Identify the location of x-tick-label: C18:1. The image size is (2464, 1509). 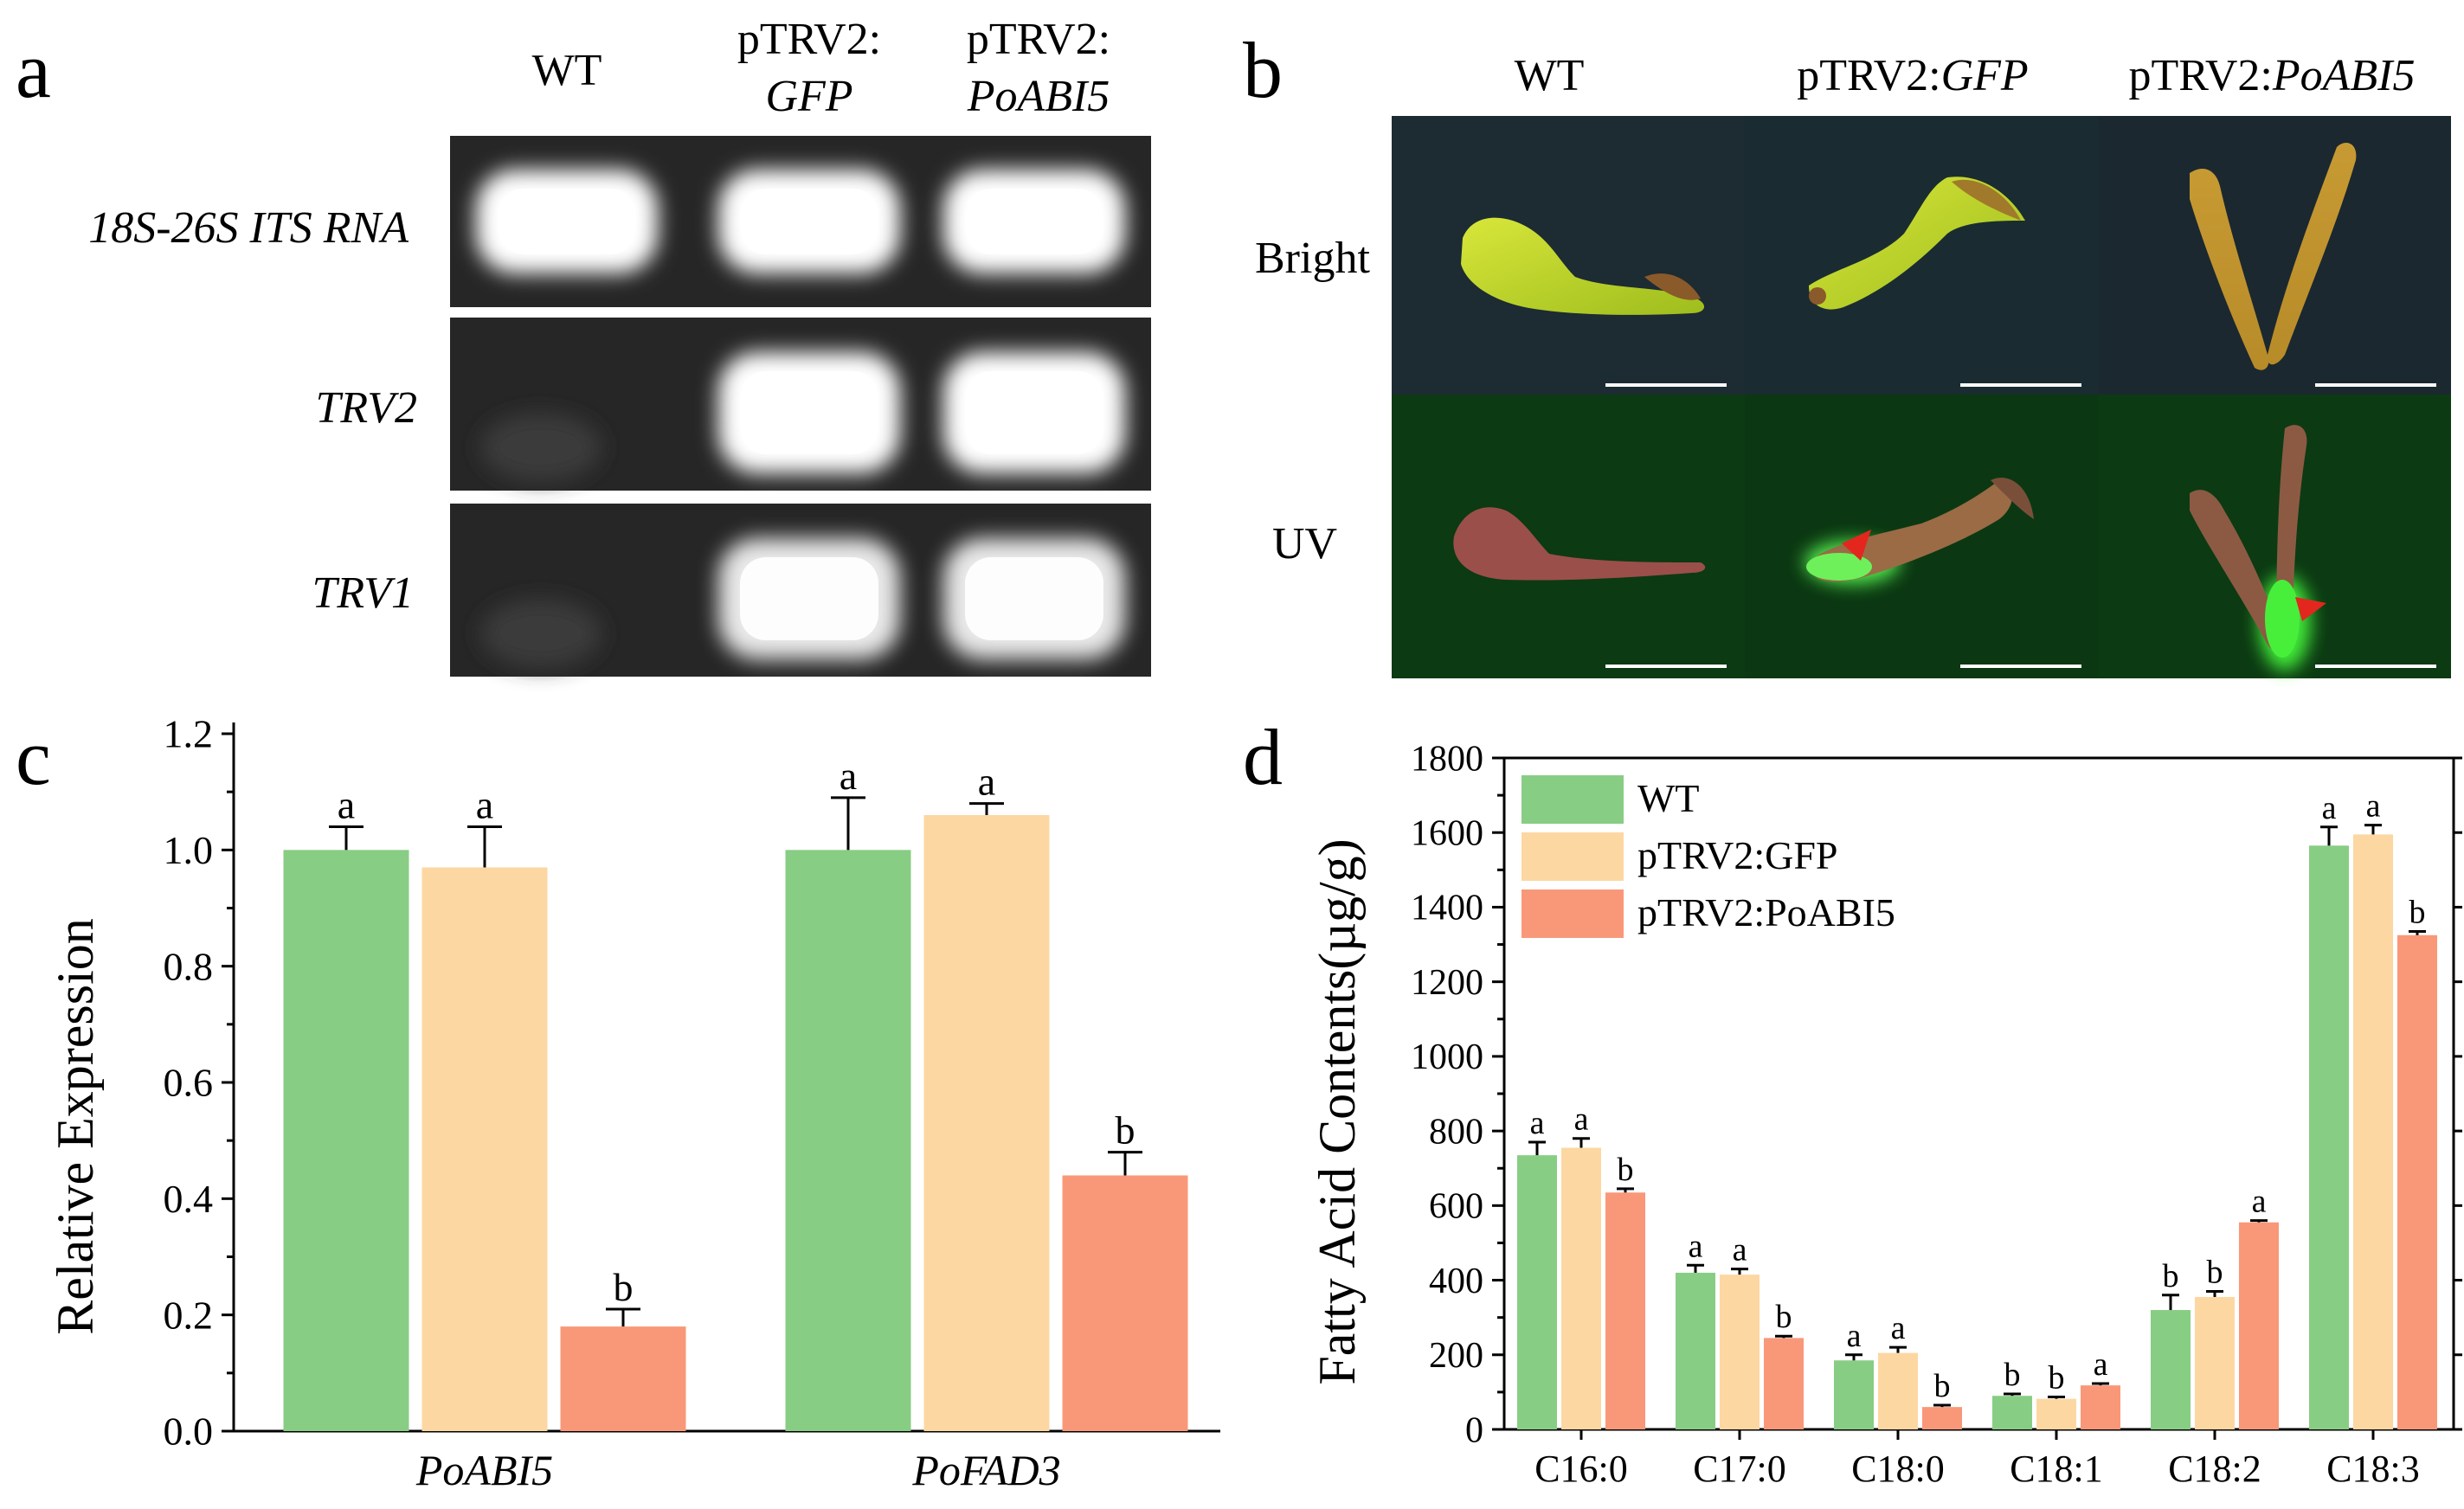
(2056, 1469).